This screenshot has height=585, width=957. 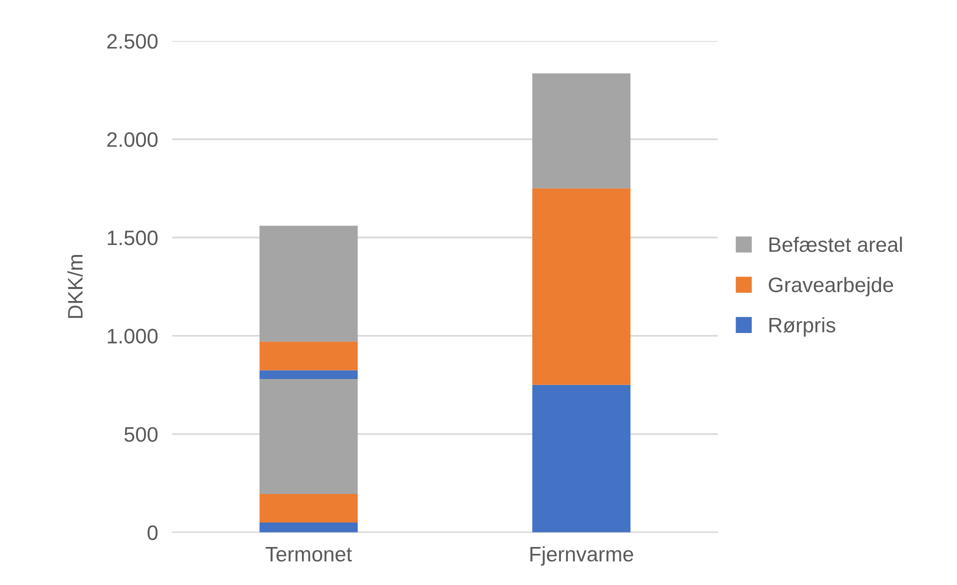 What do you see at coordinates (309, 554) in the screenshot?
I see `x-tick-label: Termonet` at bounding box center [309, 554].